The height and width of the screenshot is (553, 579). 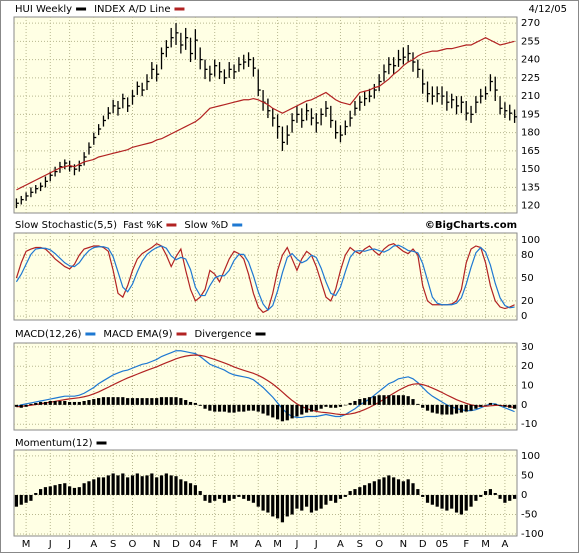 I want to click on y-tick-label: 180, so click(x=530, y=133).